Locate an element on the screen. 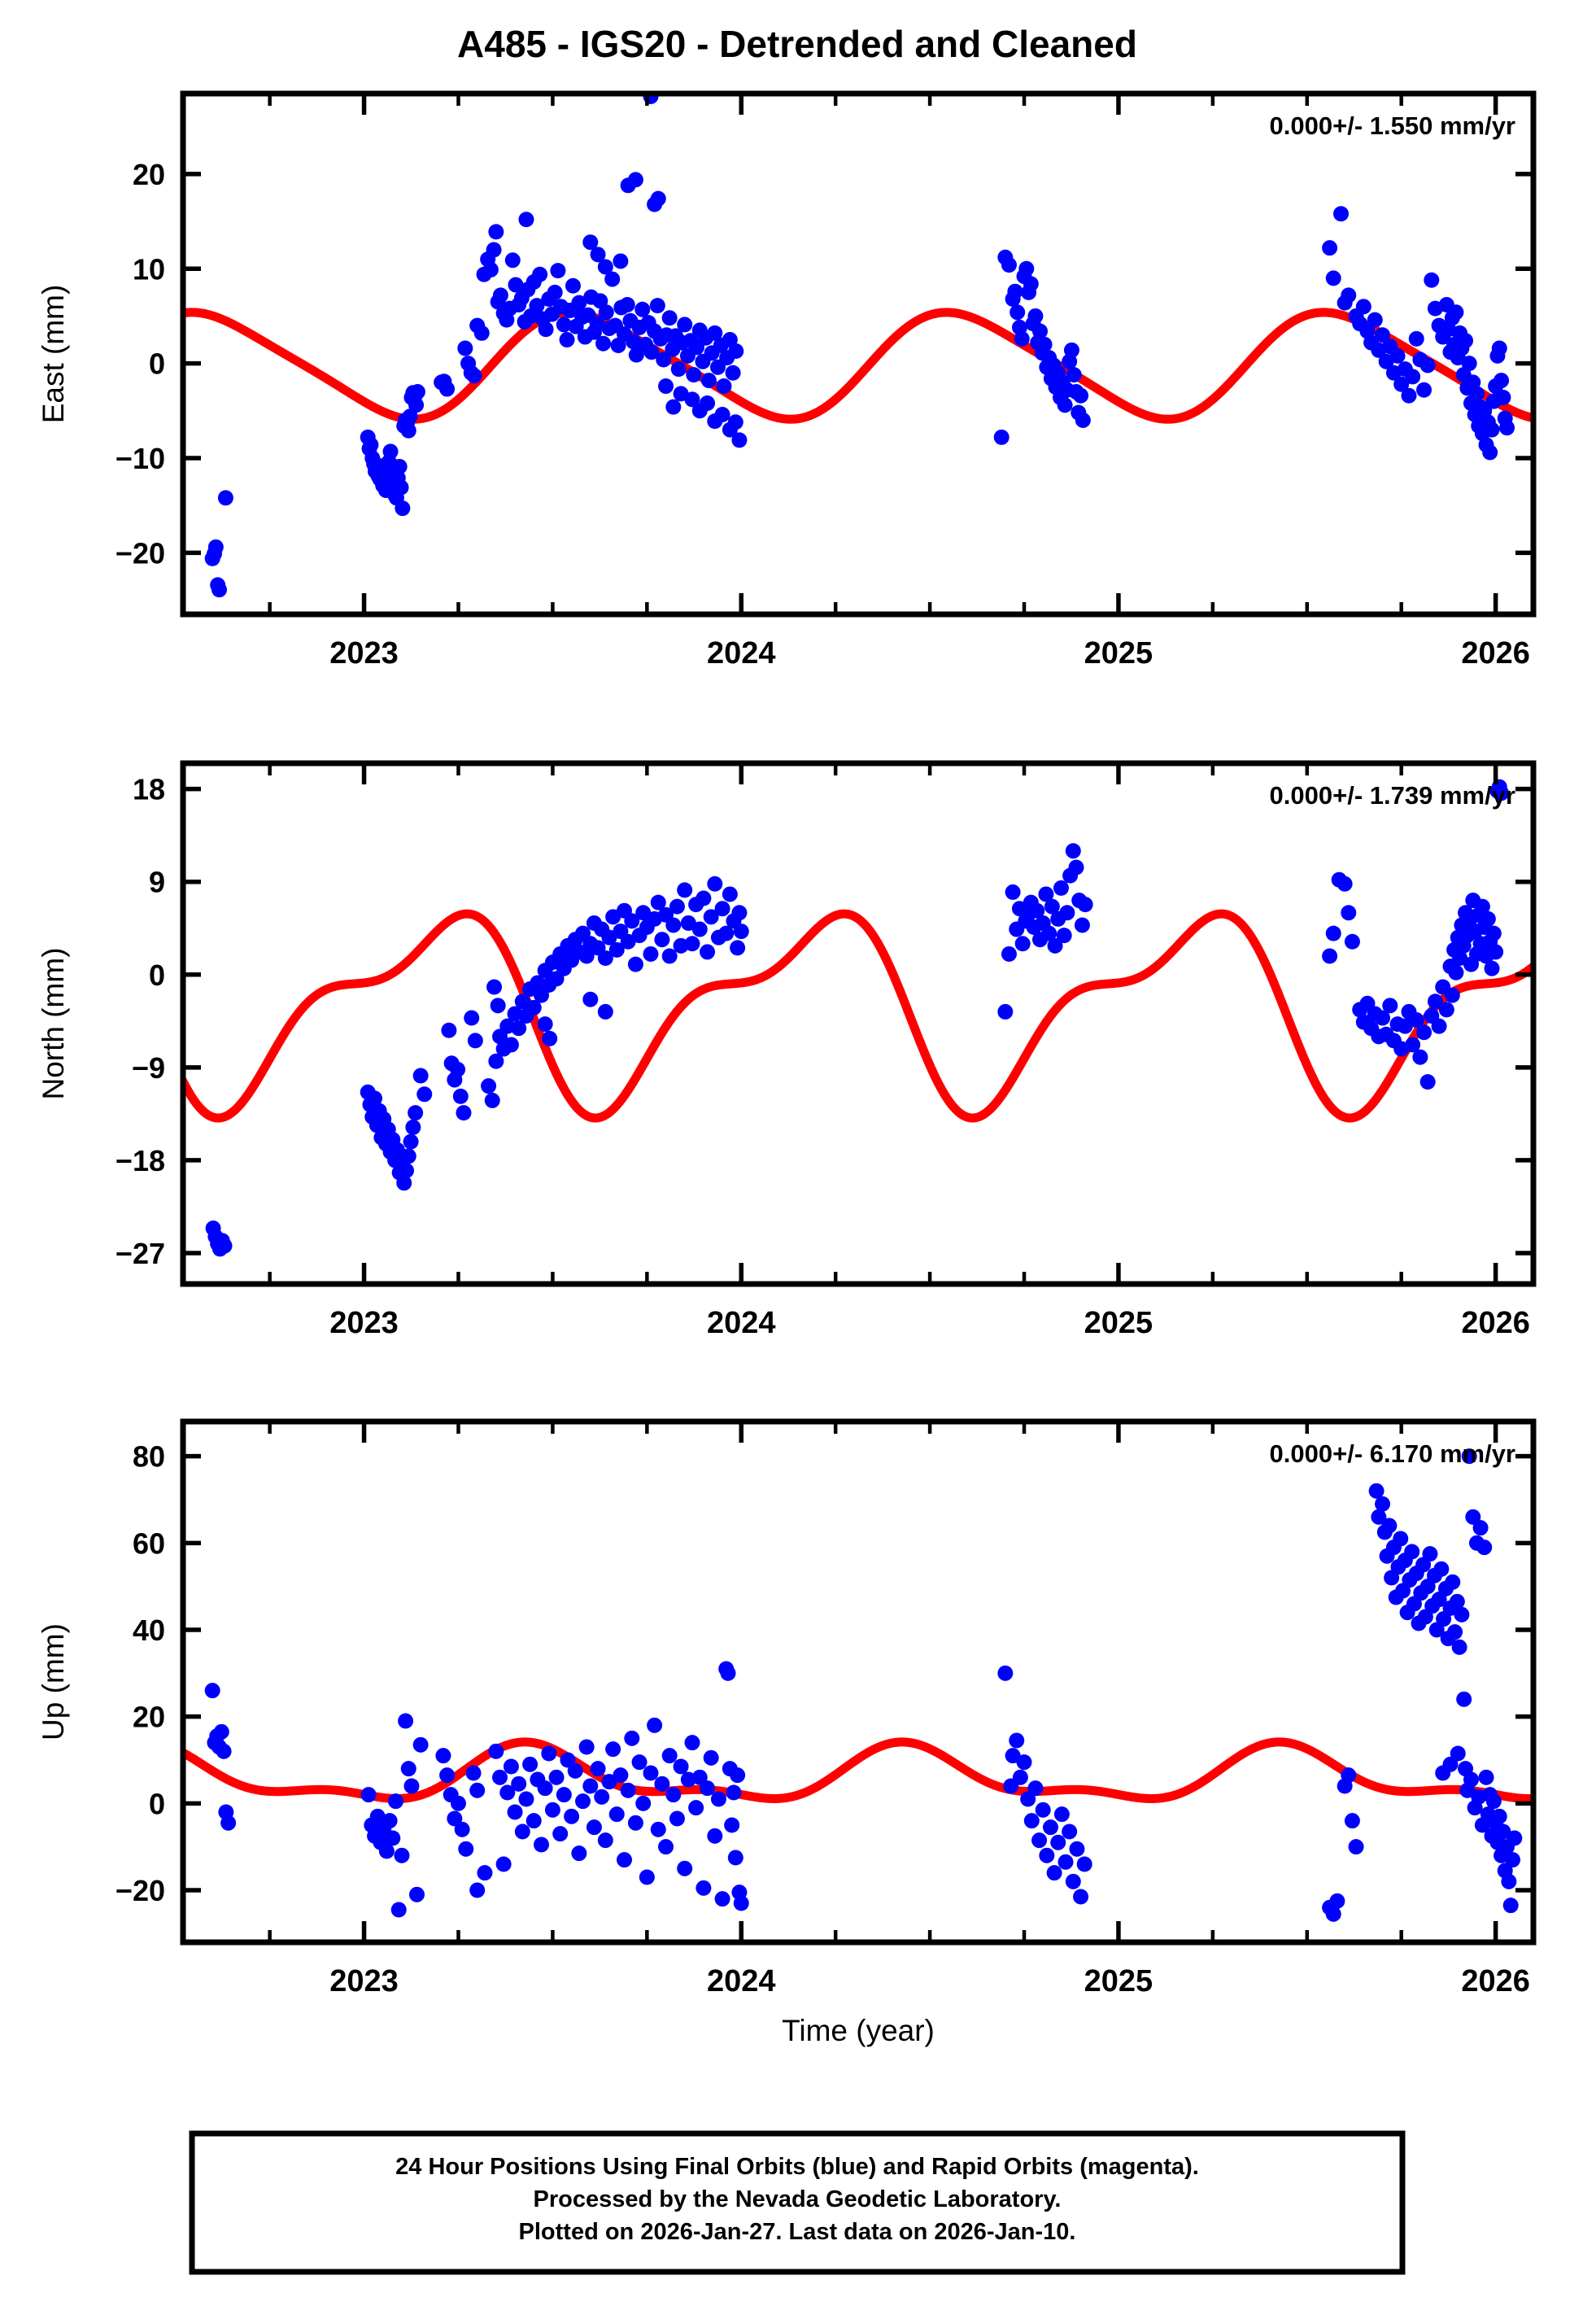  y-tick-label: 40 is located at coordinates (149, 1630).